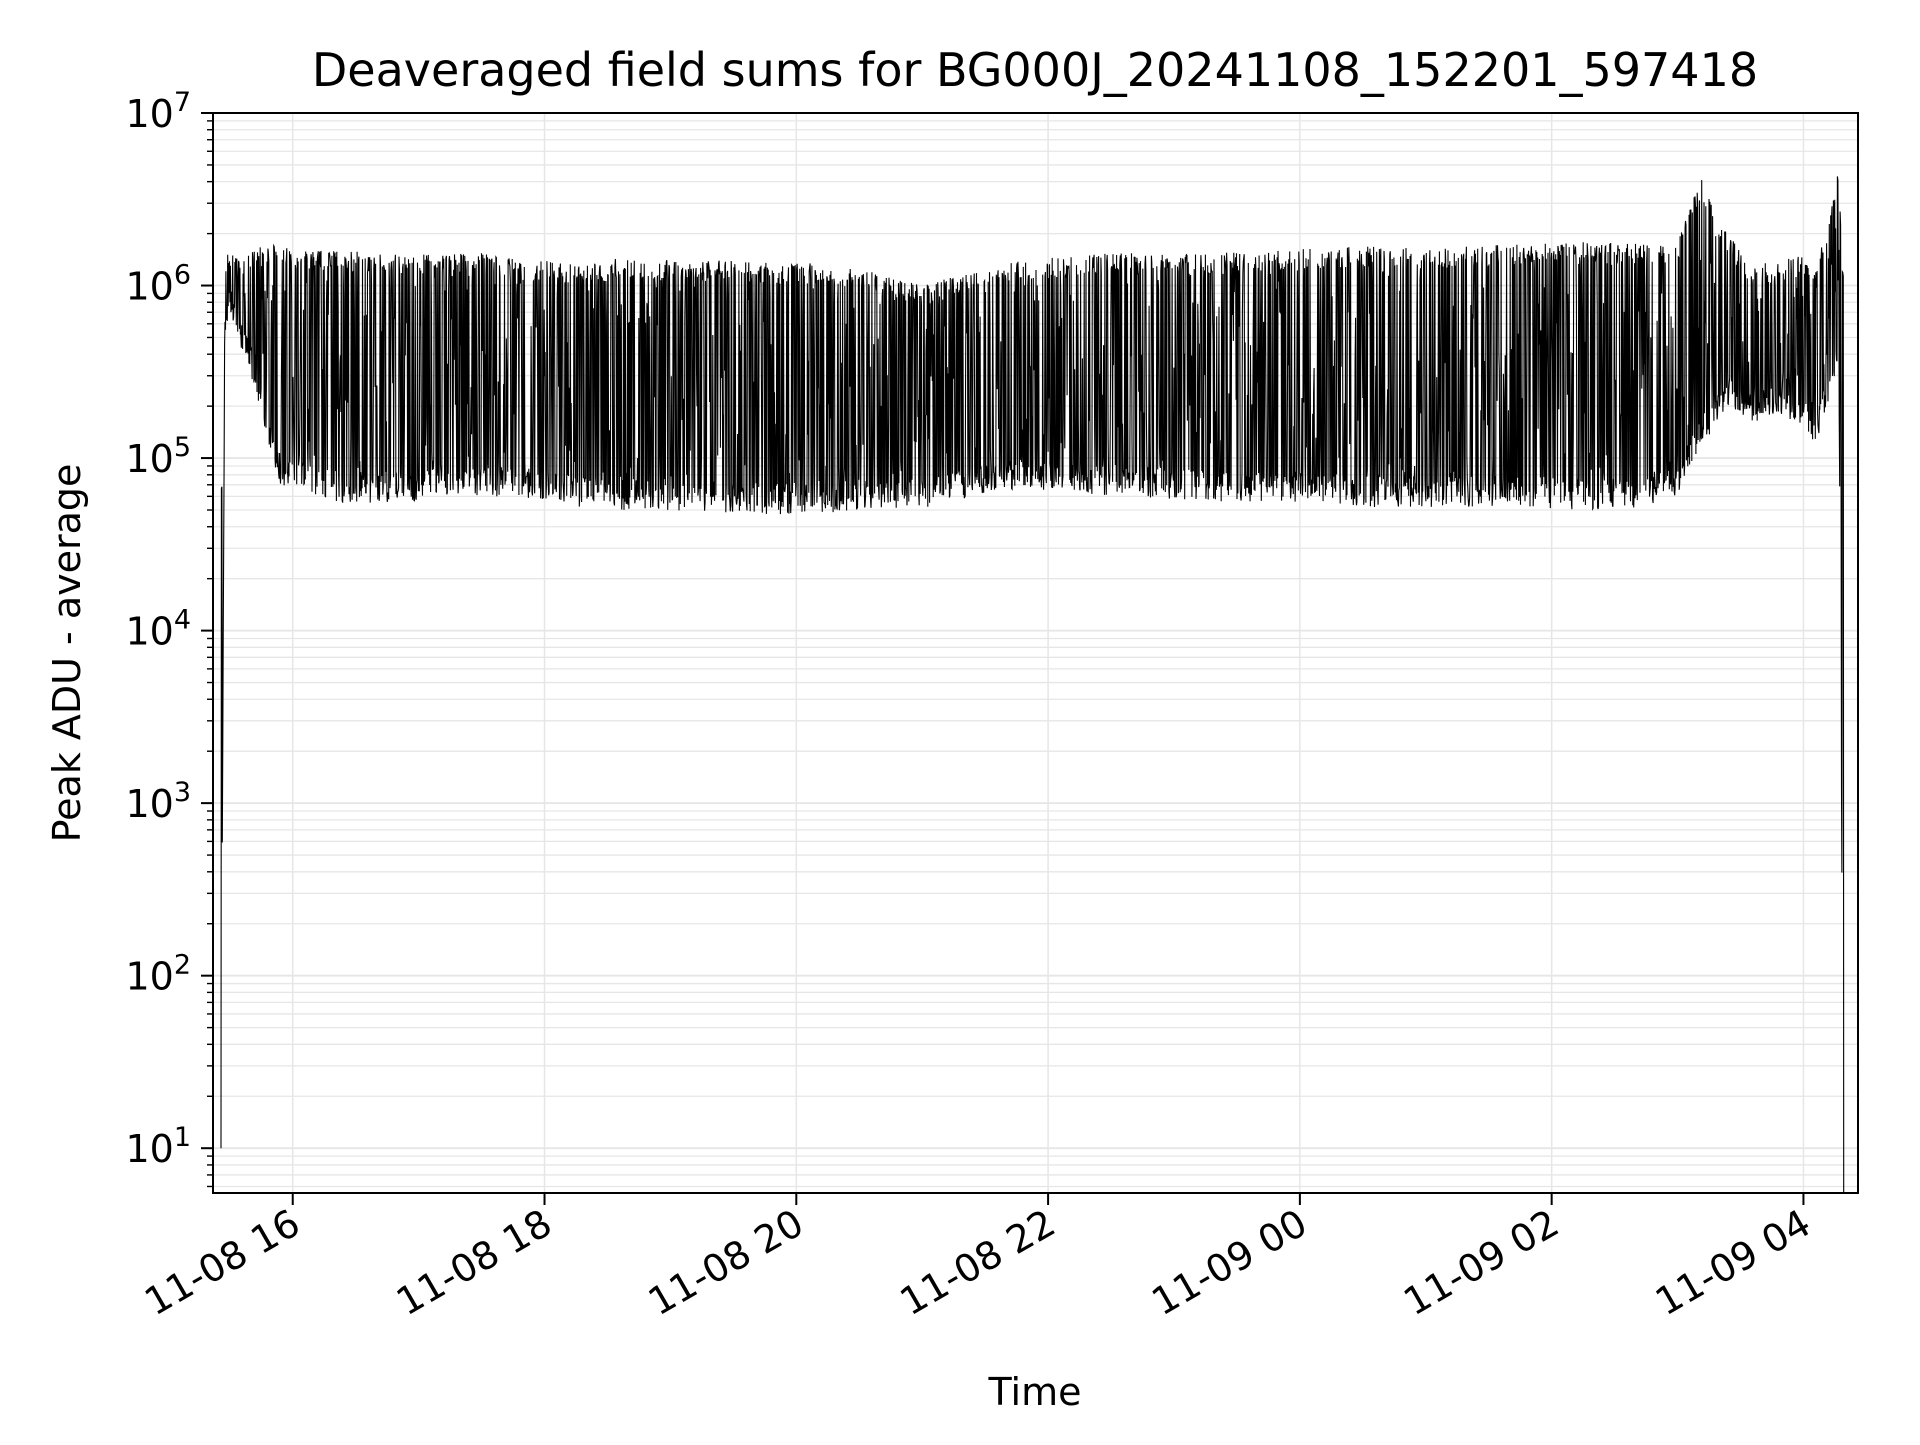 The image size is (1920, 1445). What do you see at coordinates (158, 801) in the screenshot?
I see `y-tick-label: 103` at bounding box center [158, 801].